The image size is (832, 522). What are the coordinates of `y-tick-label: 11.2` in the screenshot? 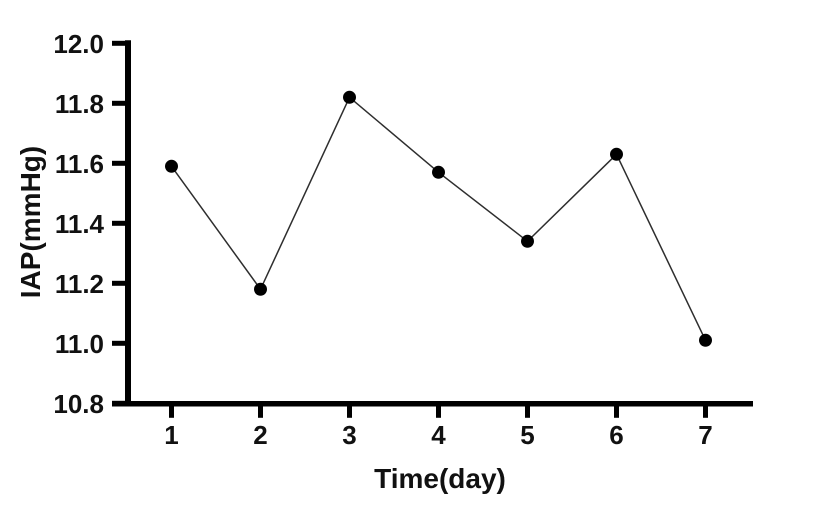 It's located at (79, 284).